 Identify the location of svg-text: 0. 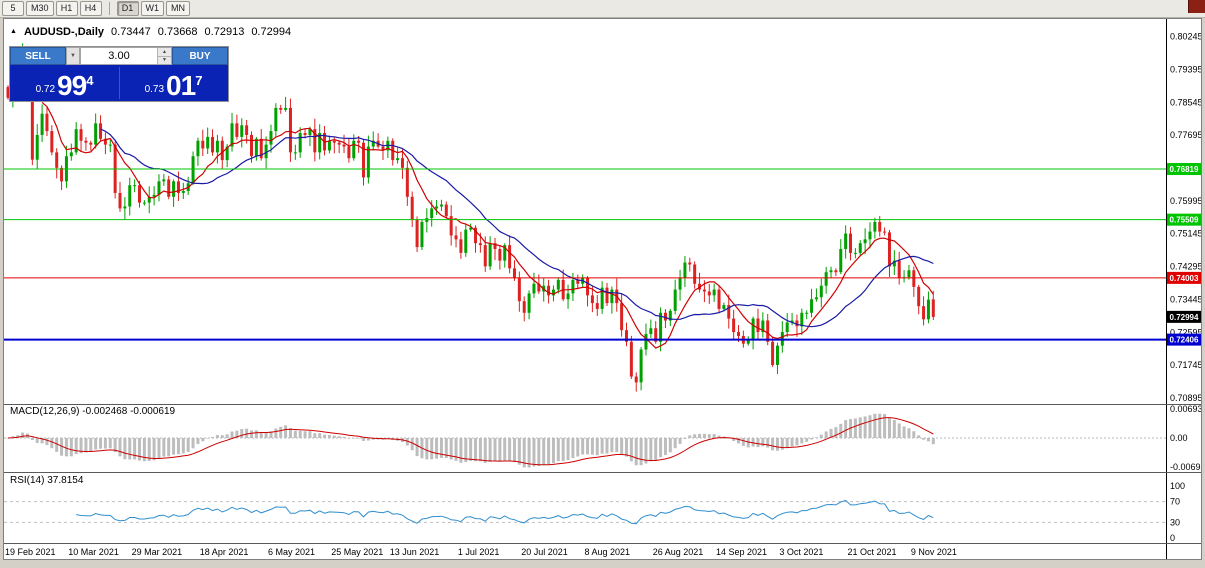
(1172, 538).